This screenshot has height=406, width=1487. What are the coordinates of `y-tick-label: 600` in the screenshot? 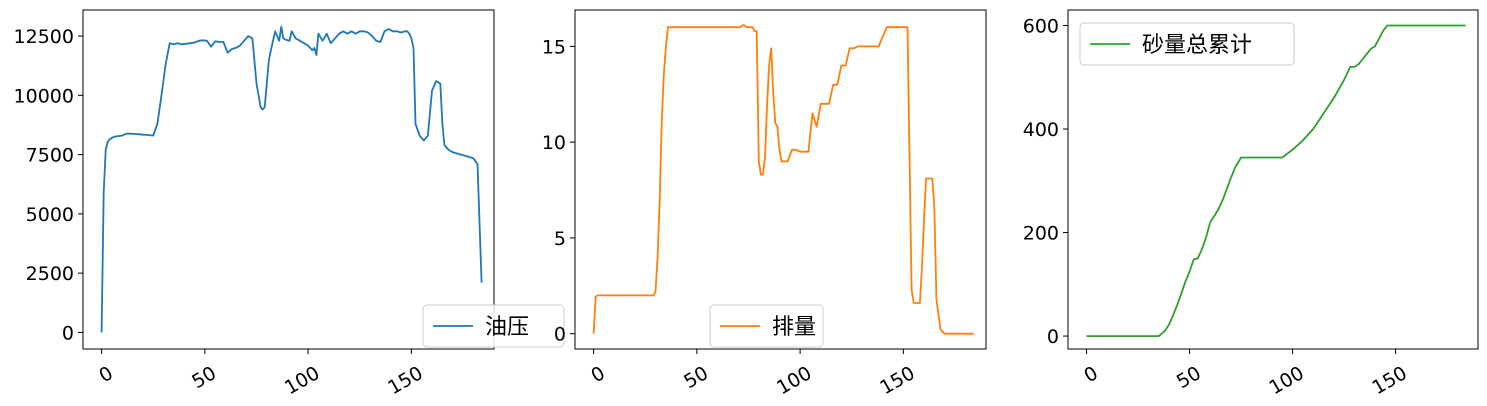 It's located at (1041, 27).